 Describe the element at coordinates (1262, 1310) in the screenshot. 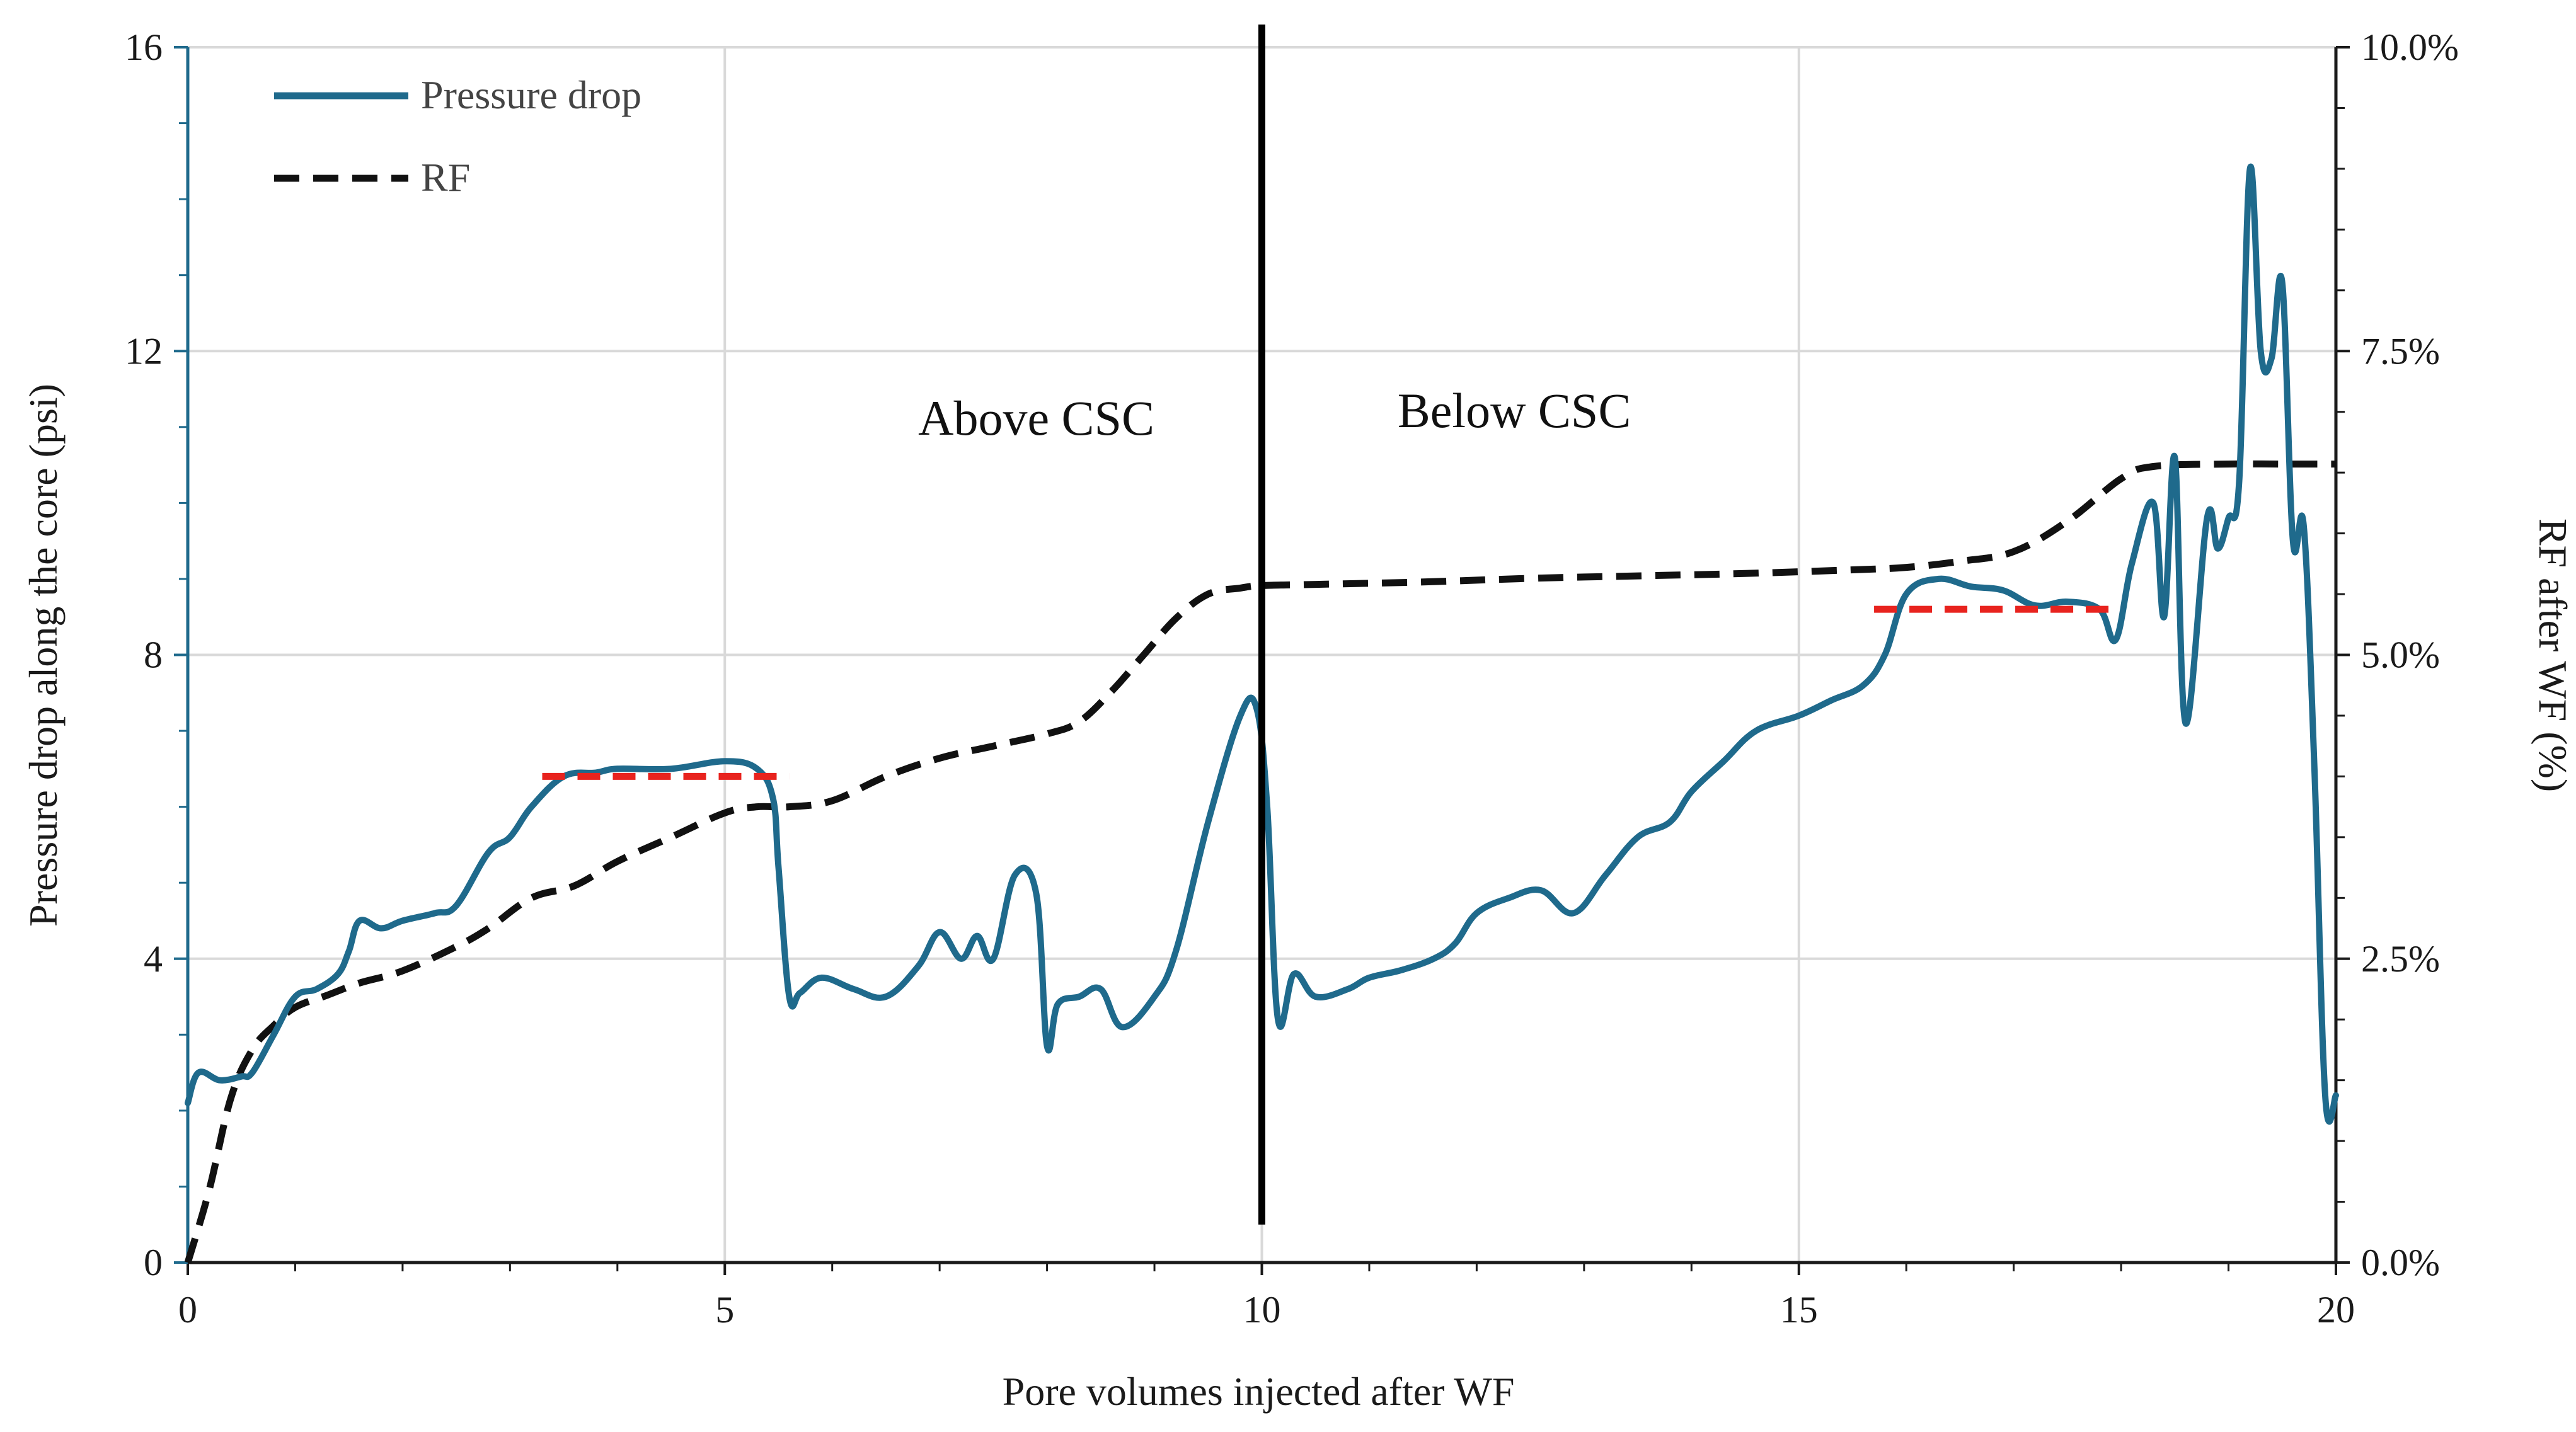

I see `x-tick-label: 10` at that location.